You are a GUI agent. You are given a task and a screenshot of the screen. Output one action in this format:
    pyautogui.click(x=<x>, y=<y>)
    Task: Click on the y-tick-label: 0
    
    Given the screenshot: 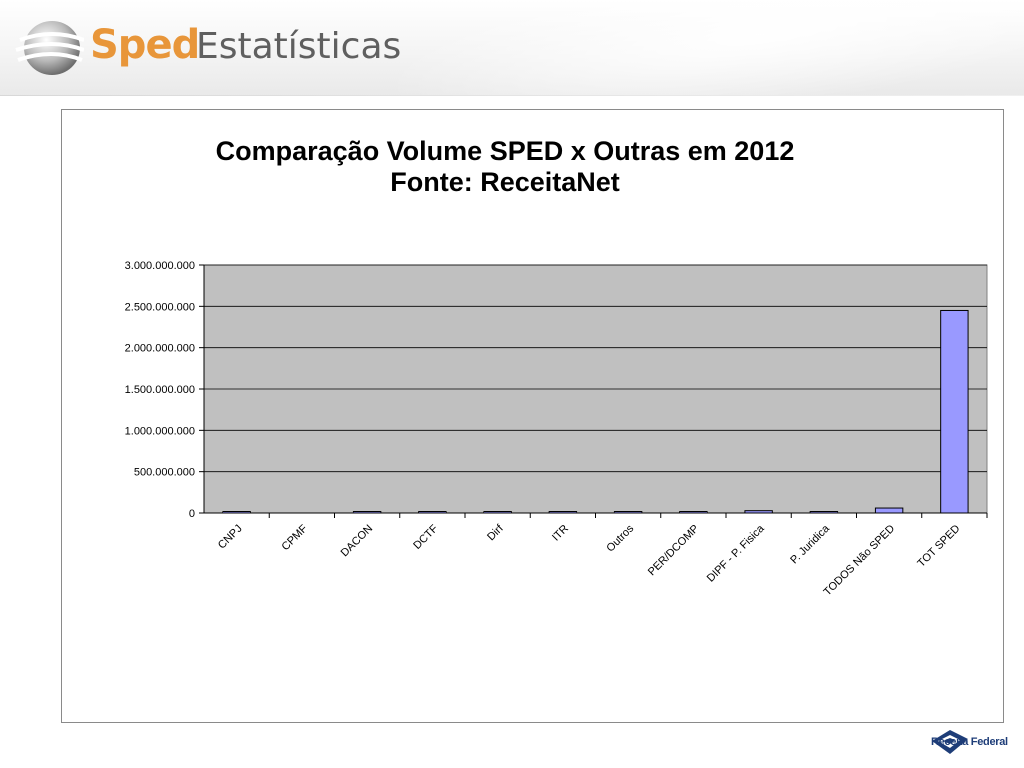 What is the action you would take?
    pyautogui.click(x=192, y=514)
    